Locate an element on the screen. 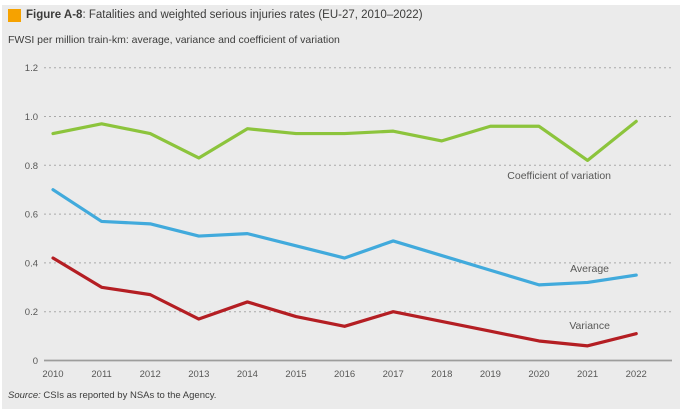  source-text: CSIs as reported by NSAs to the Agency. is located at coordinates (128, 395).